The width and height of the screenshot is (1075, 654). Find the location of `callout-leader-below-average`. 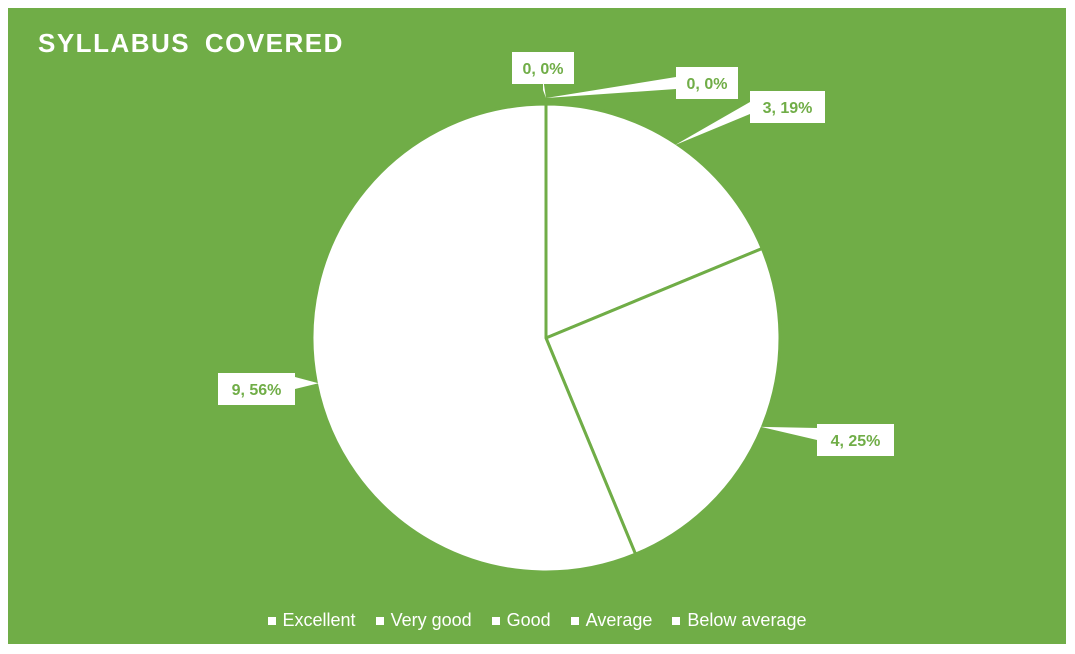

callout-leader-below-average is located at coordinates (307, 383).